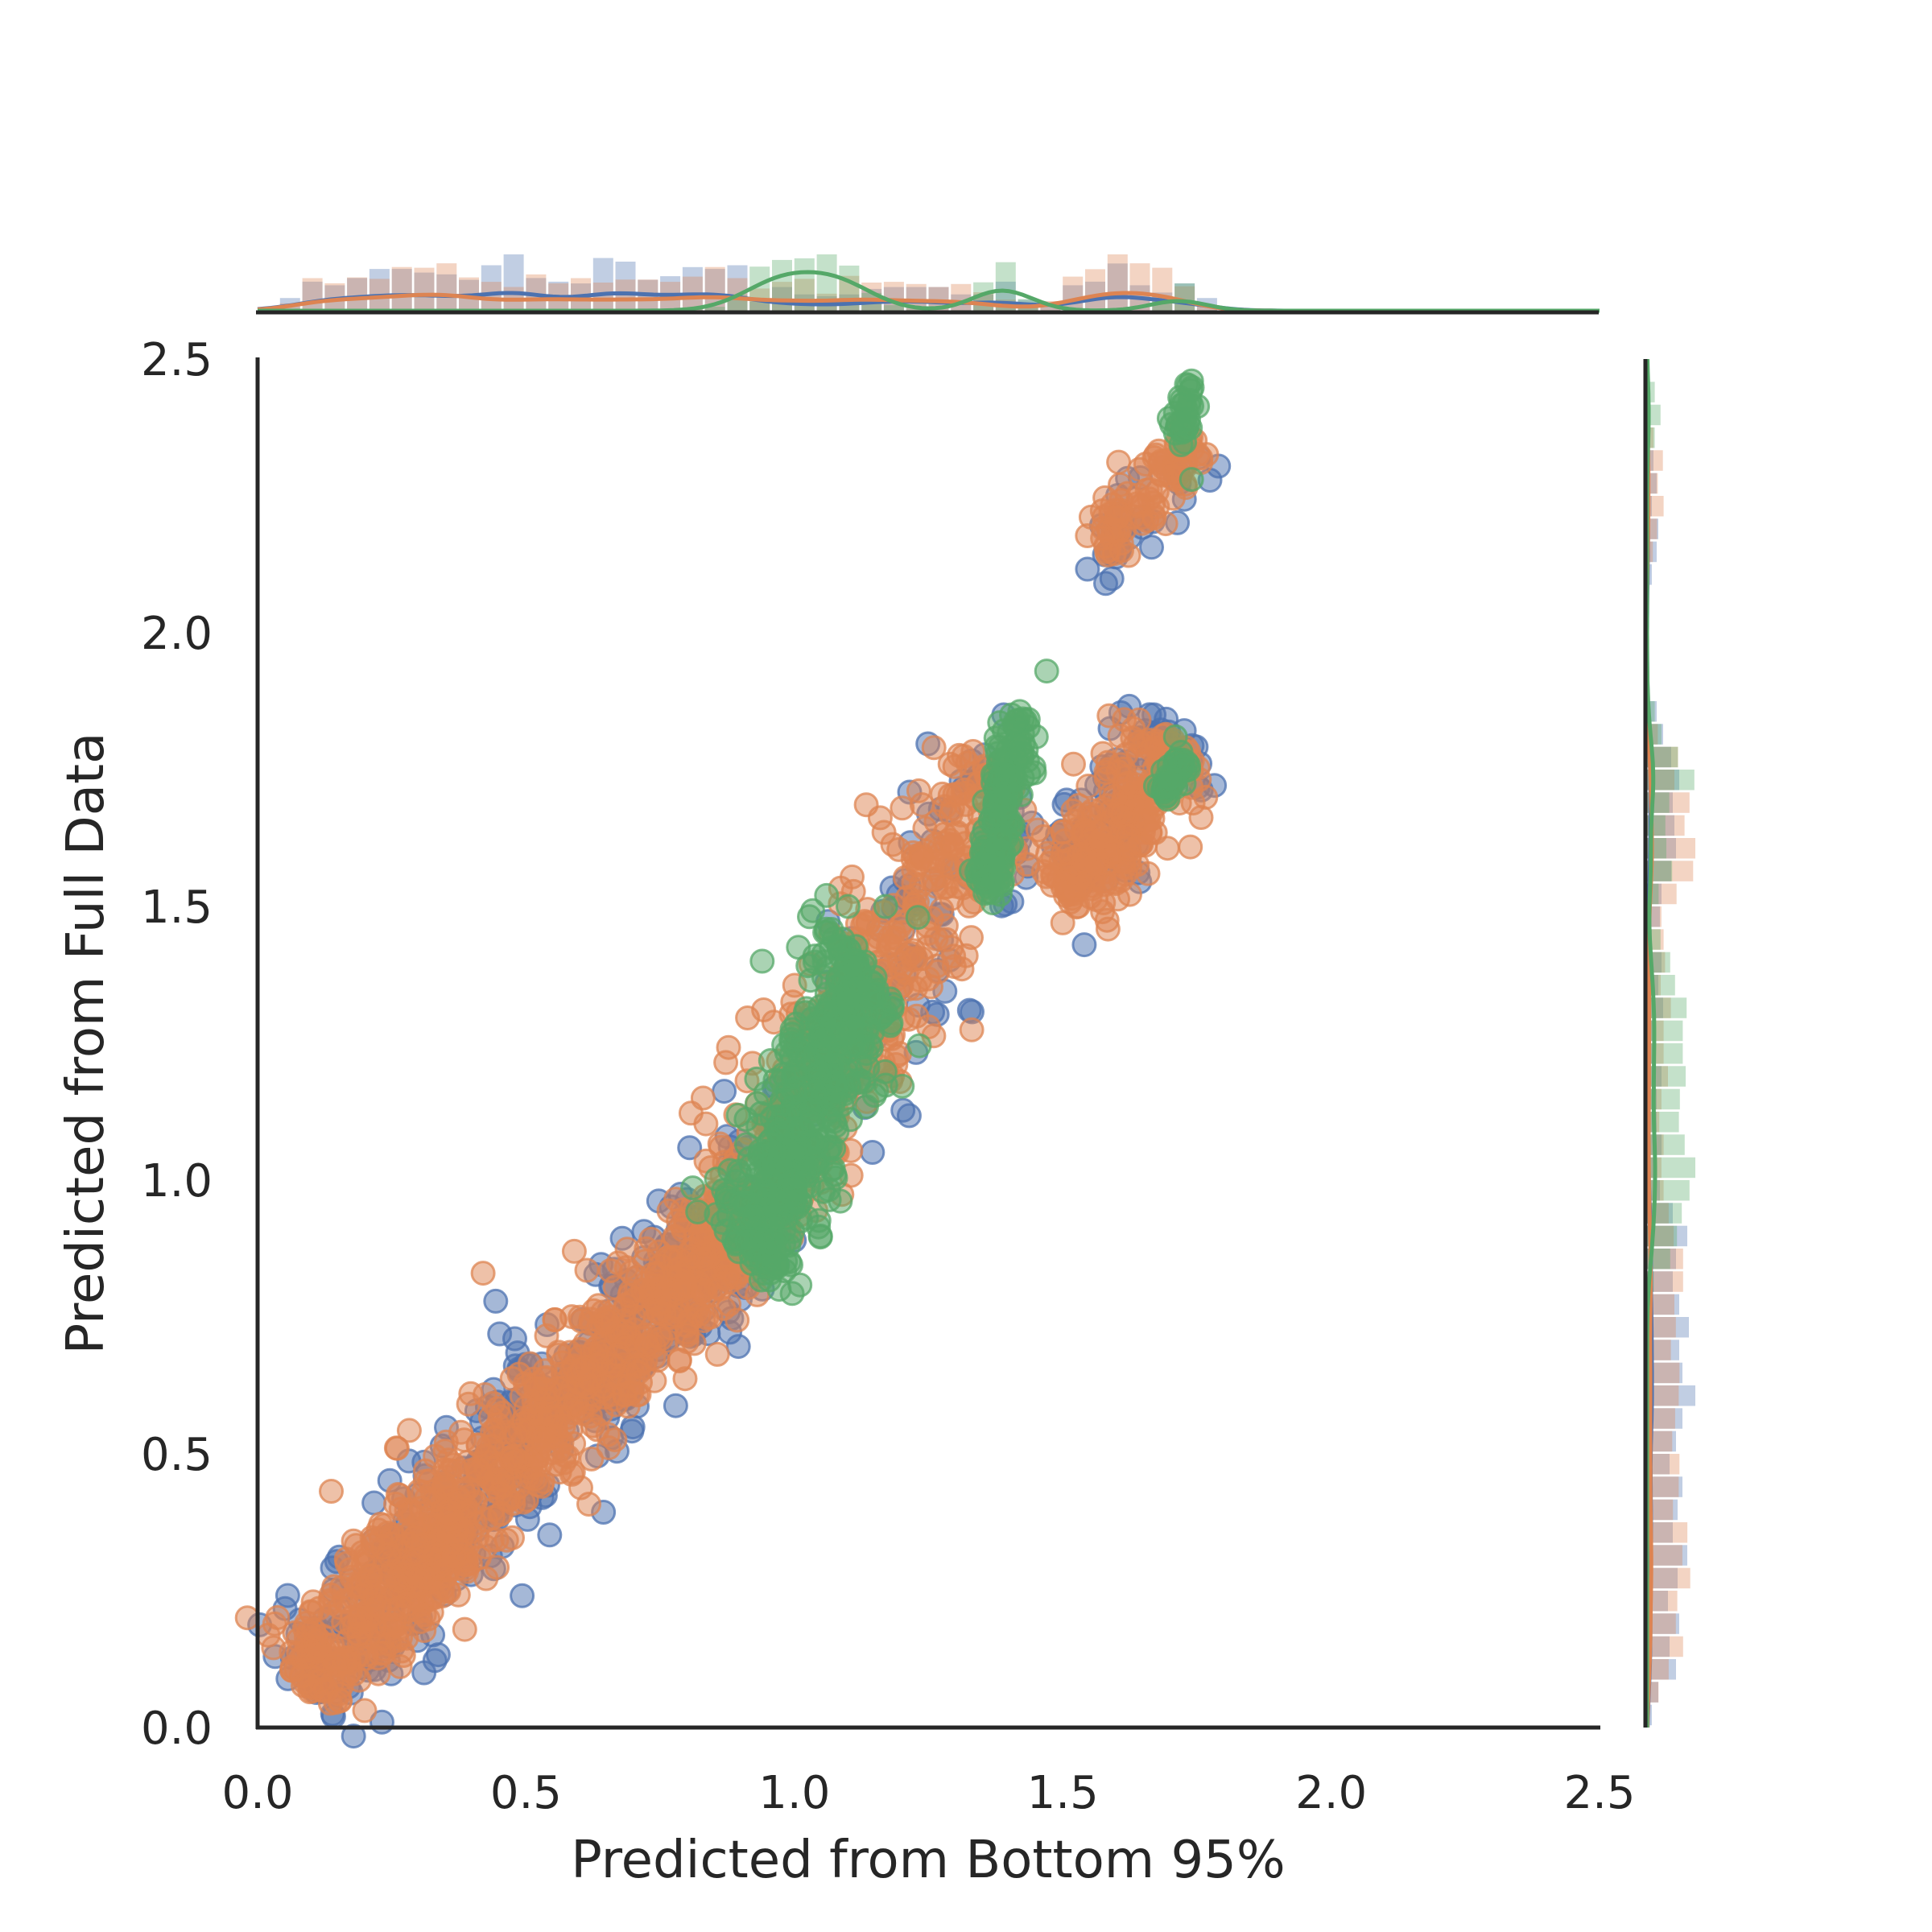 The image size is (1932, 1932). Describe the element at coordinates (526, 1793) in the screenshot. I see `x-tick-label: 0.5` at that location.